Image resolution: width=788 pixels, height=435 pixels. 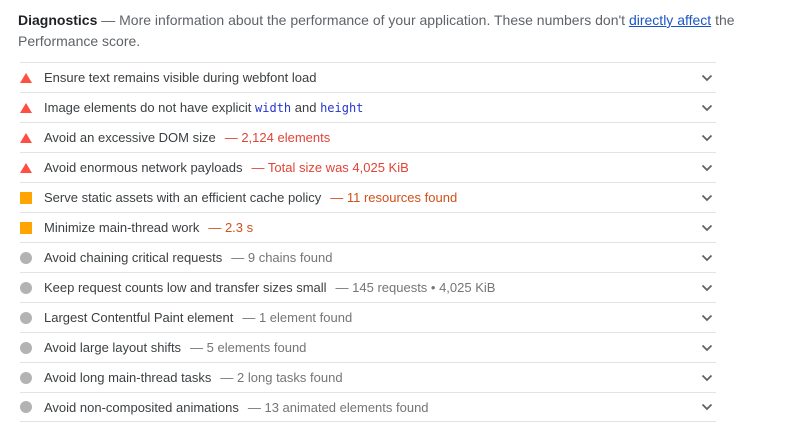 What do you see at coordinates (130, 137) in the screenshot?
I see `audit-title: Avoid an excessive DOM size` at bounding box center [130, 137].